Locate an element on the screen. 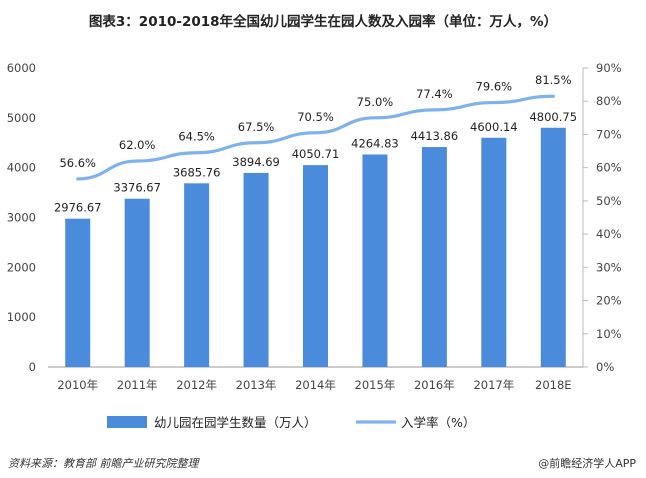 The width and height of the screenshot is (646, 478). bar-value-label: 3894.69 is located at coordinates (256, 162).